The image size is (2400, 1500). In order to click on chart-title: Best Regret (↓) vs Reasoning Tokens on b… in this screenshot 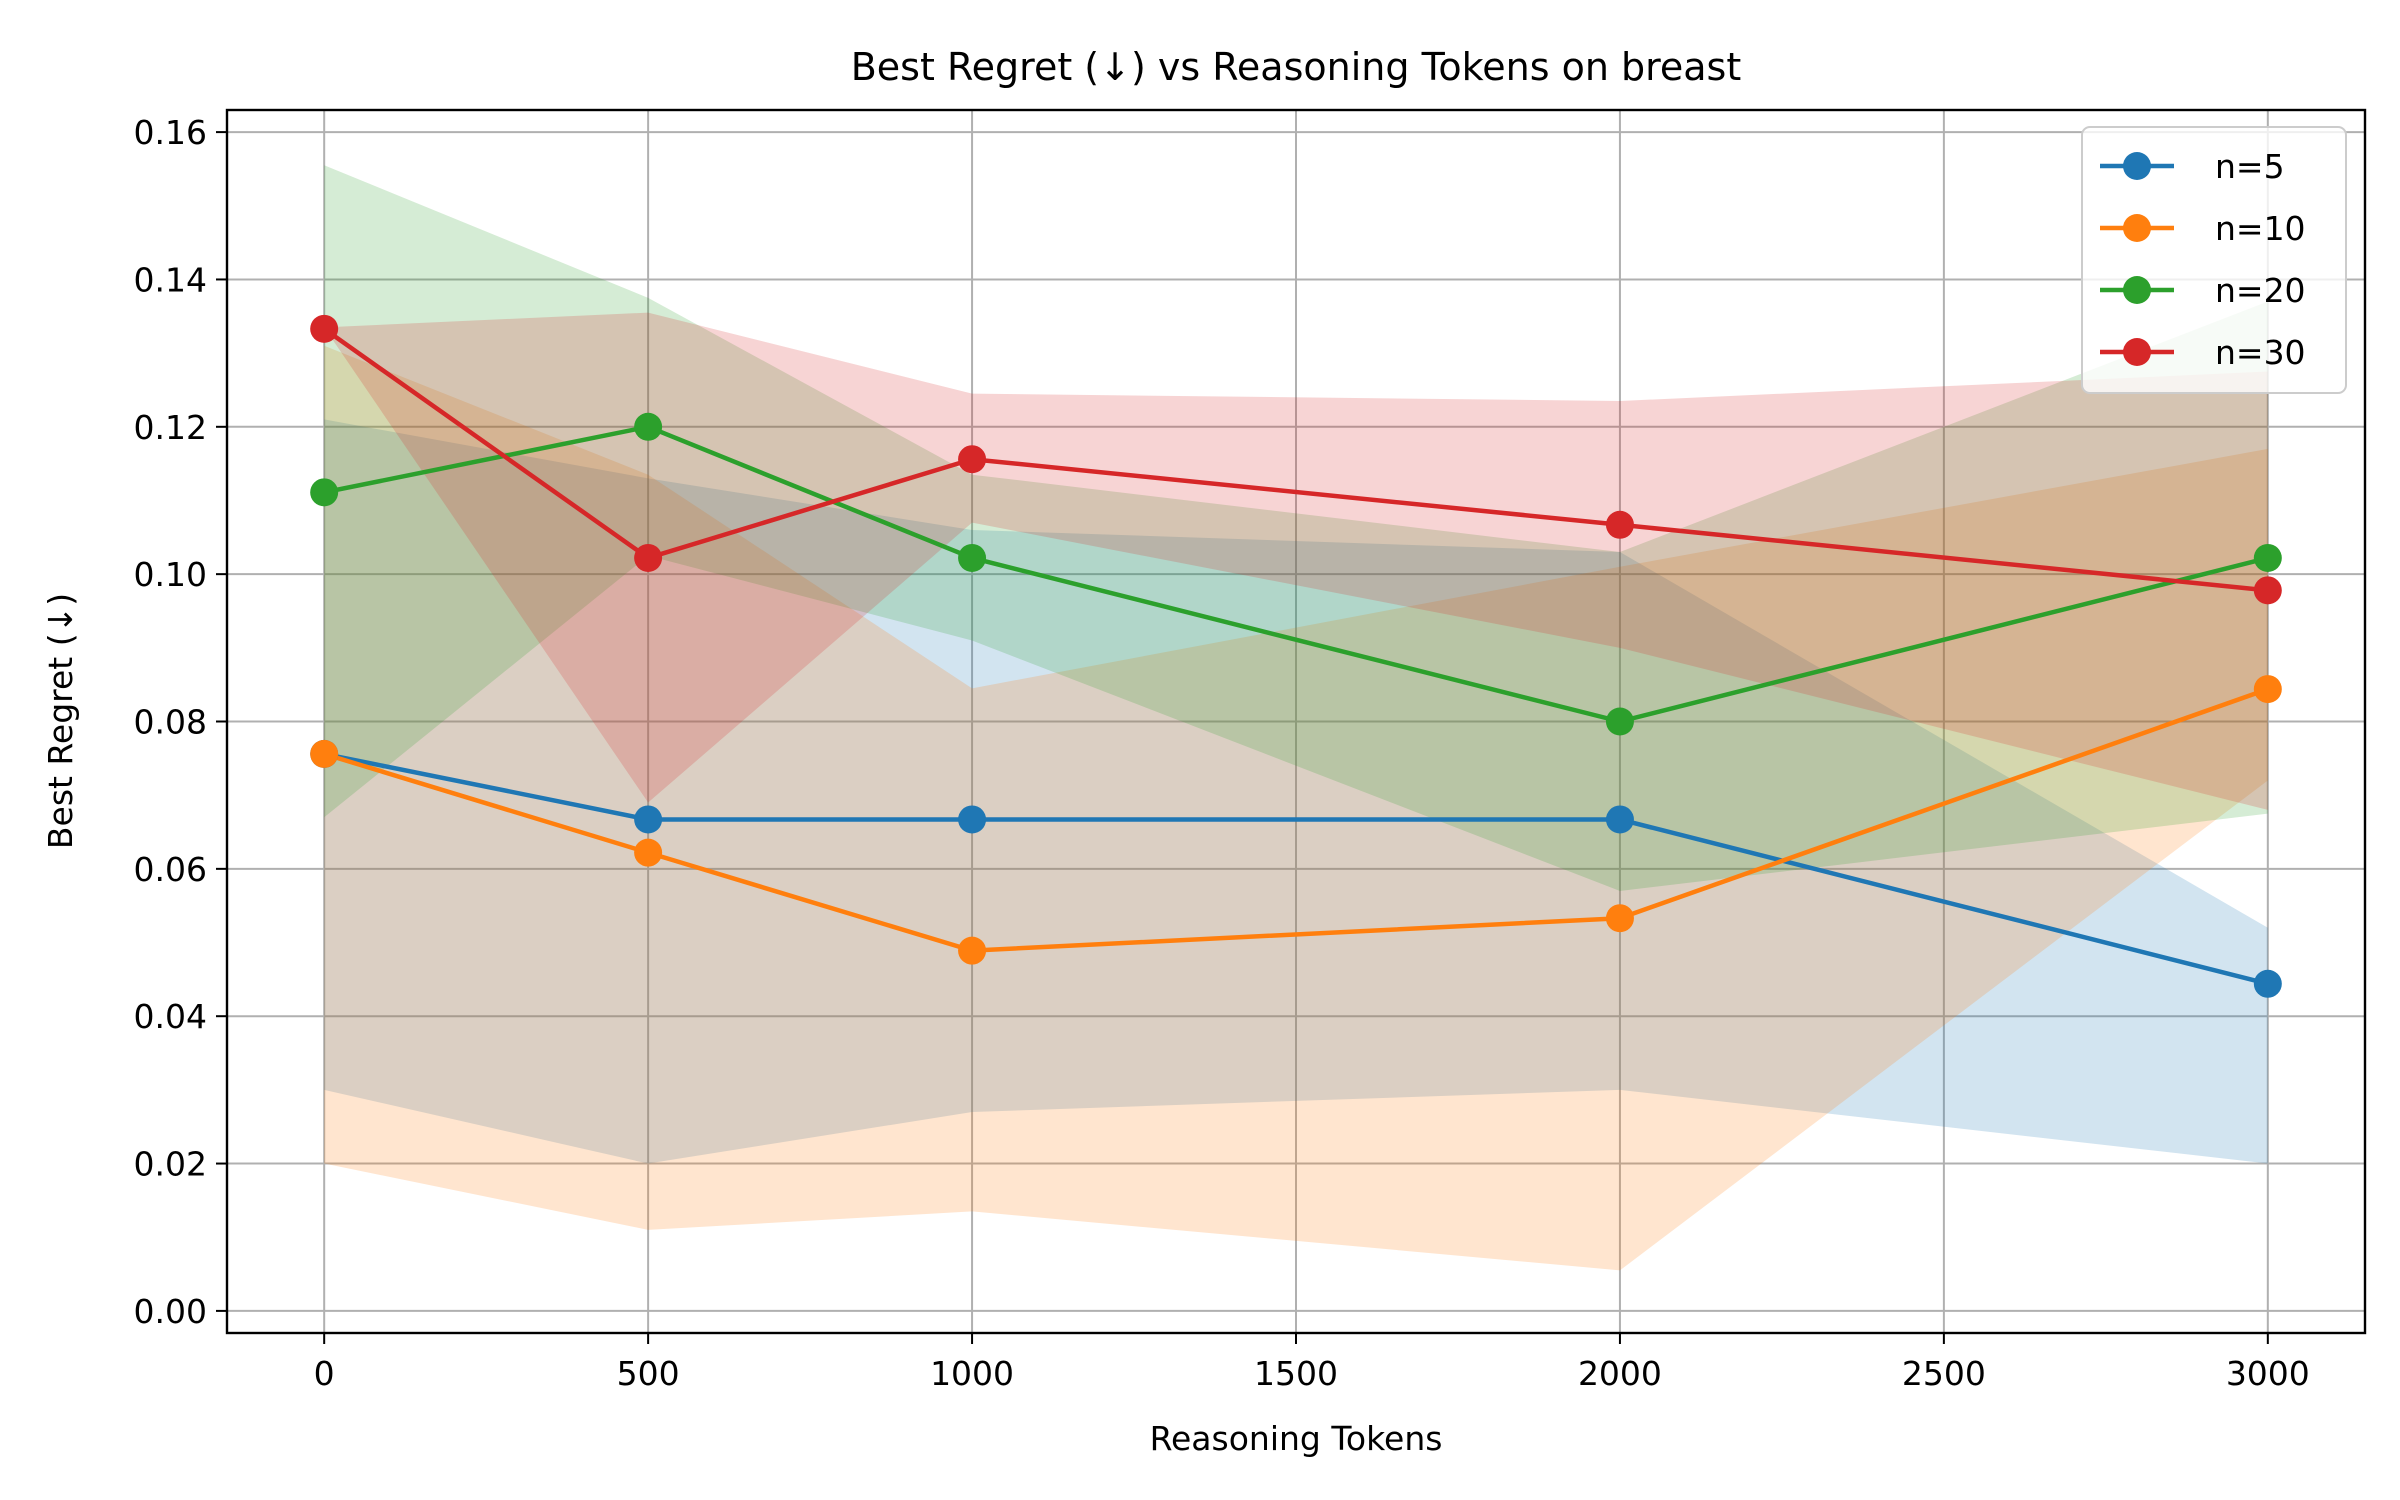, I will do `click(1296, 67)`.